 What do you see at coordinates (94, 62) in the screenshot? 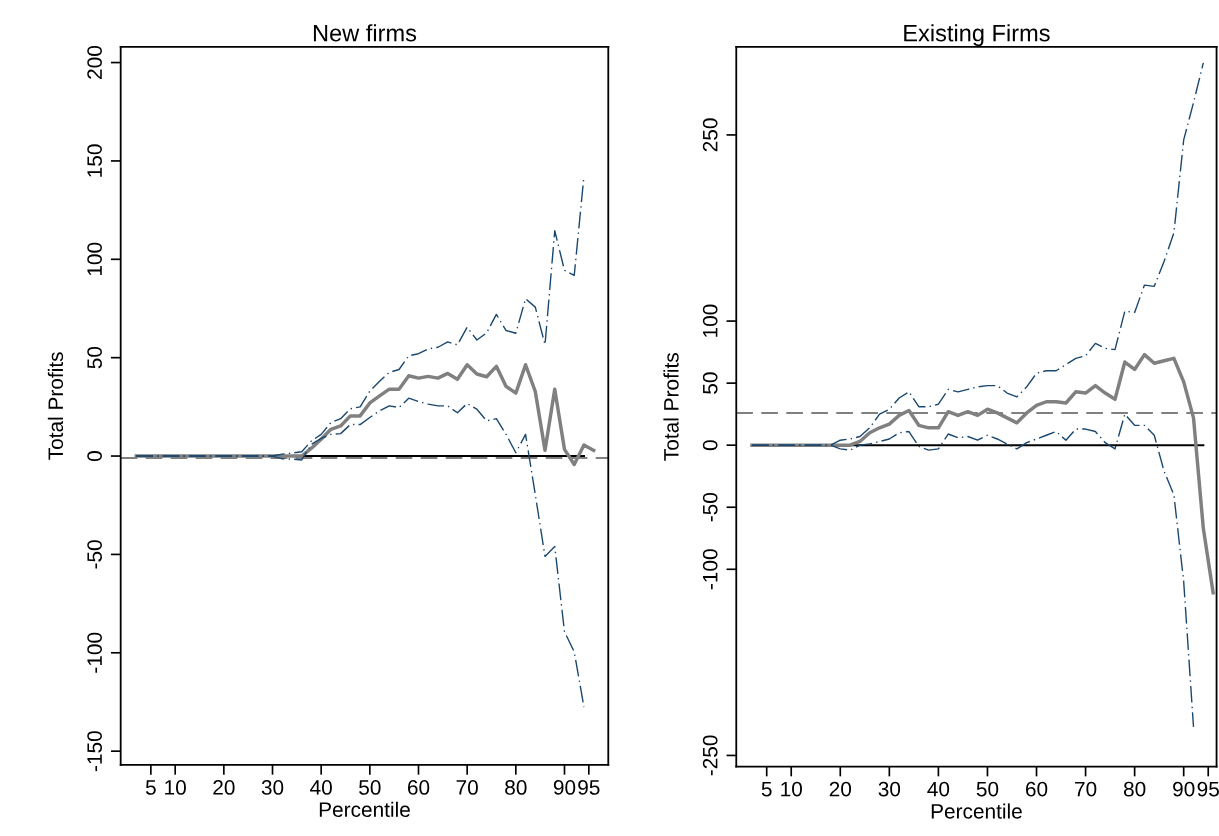
I see `y-tick-label: 200` at bounding box center [94, 62].